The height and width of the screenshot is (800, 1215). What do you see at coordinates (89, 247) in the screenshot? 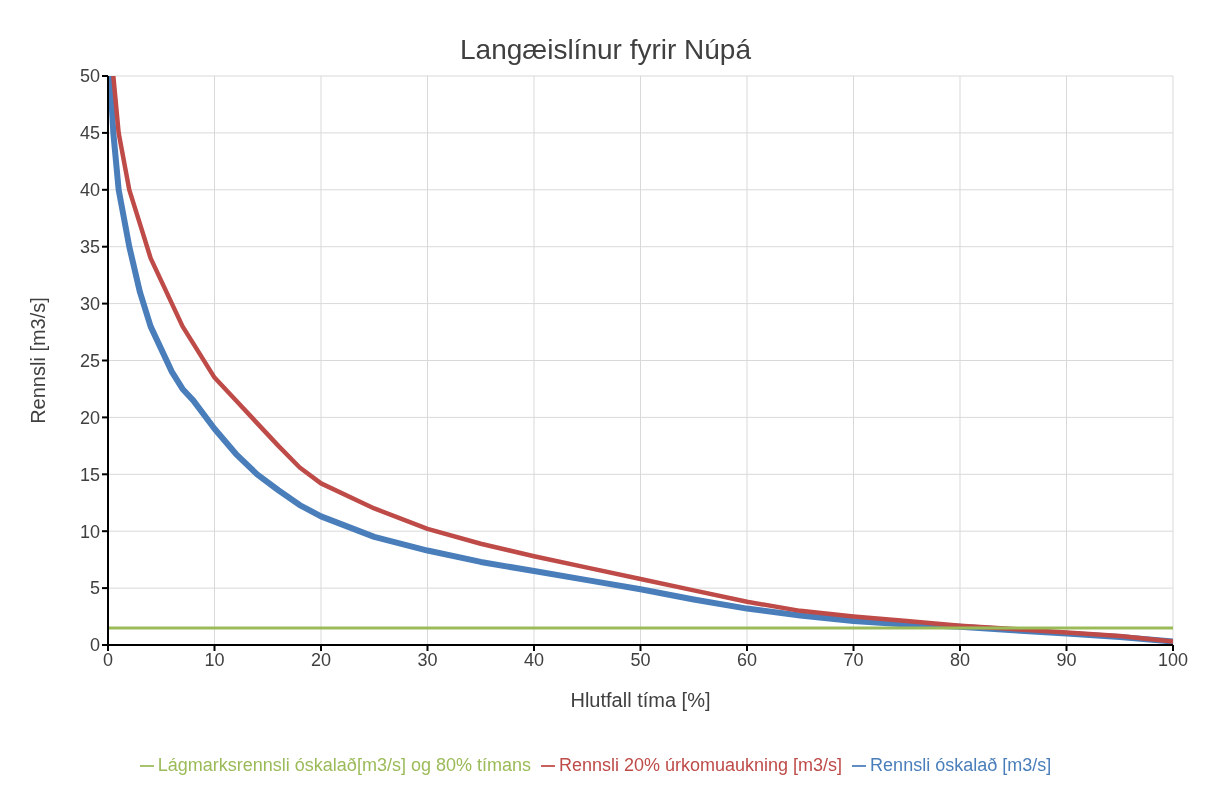
I see `y-tick-label: 35` at bounding box center [89, 247].